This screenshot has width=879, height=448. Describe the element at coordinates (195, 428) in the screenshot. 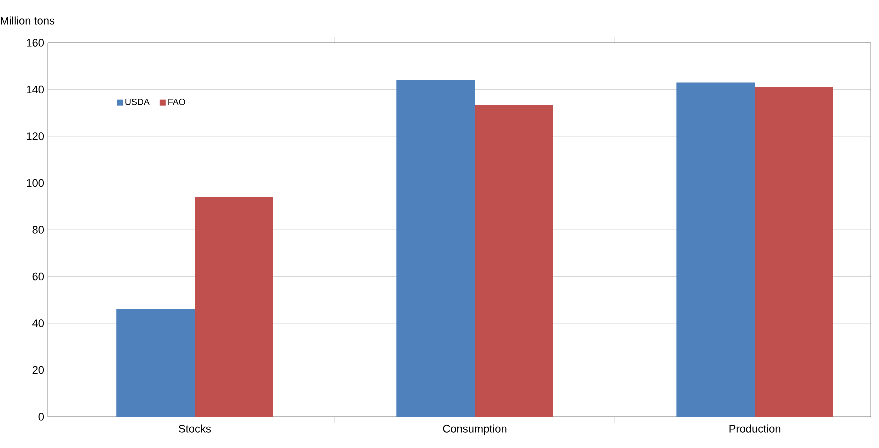

I see `x-tick-label: Stocks` at that location.